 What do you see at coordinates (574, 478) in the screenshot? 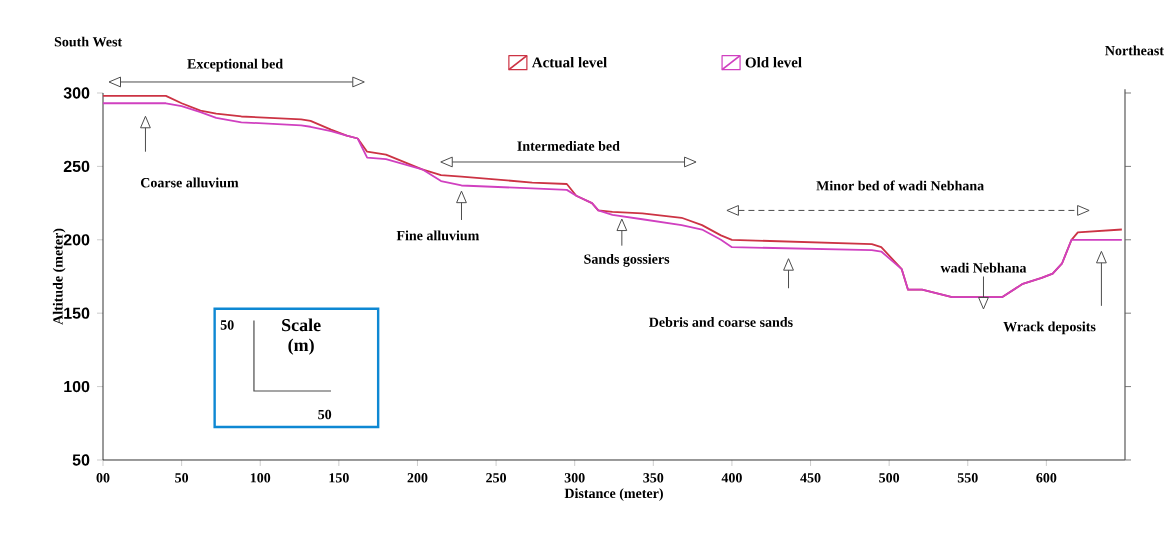
I see `x-tick-label: 300` at bounding box center [574, 478].